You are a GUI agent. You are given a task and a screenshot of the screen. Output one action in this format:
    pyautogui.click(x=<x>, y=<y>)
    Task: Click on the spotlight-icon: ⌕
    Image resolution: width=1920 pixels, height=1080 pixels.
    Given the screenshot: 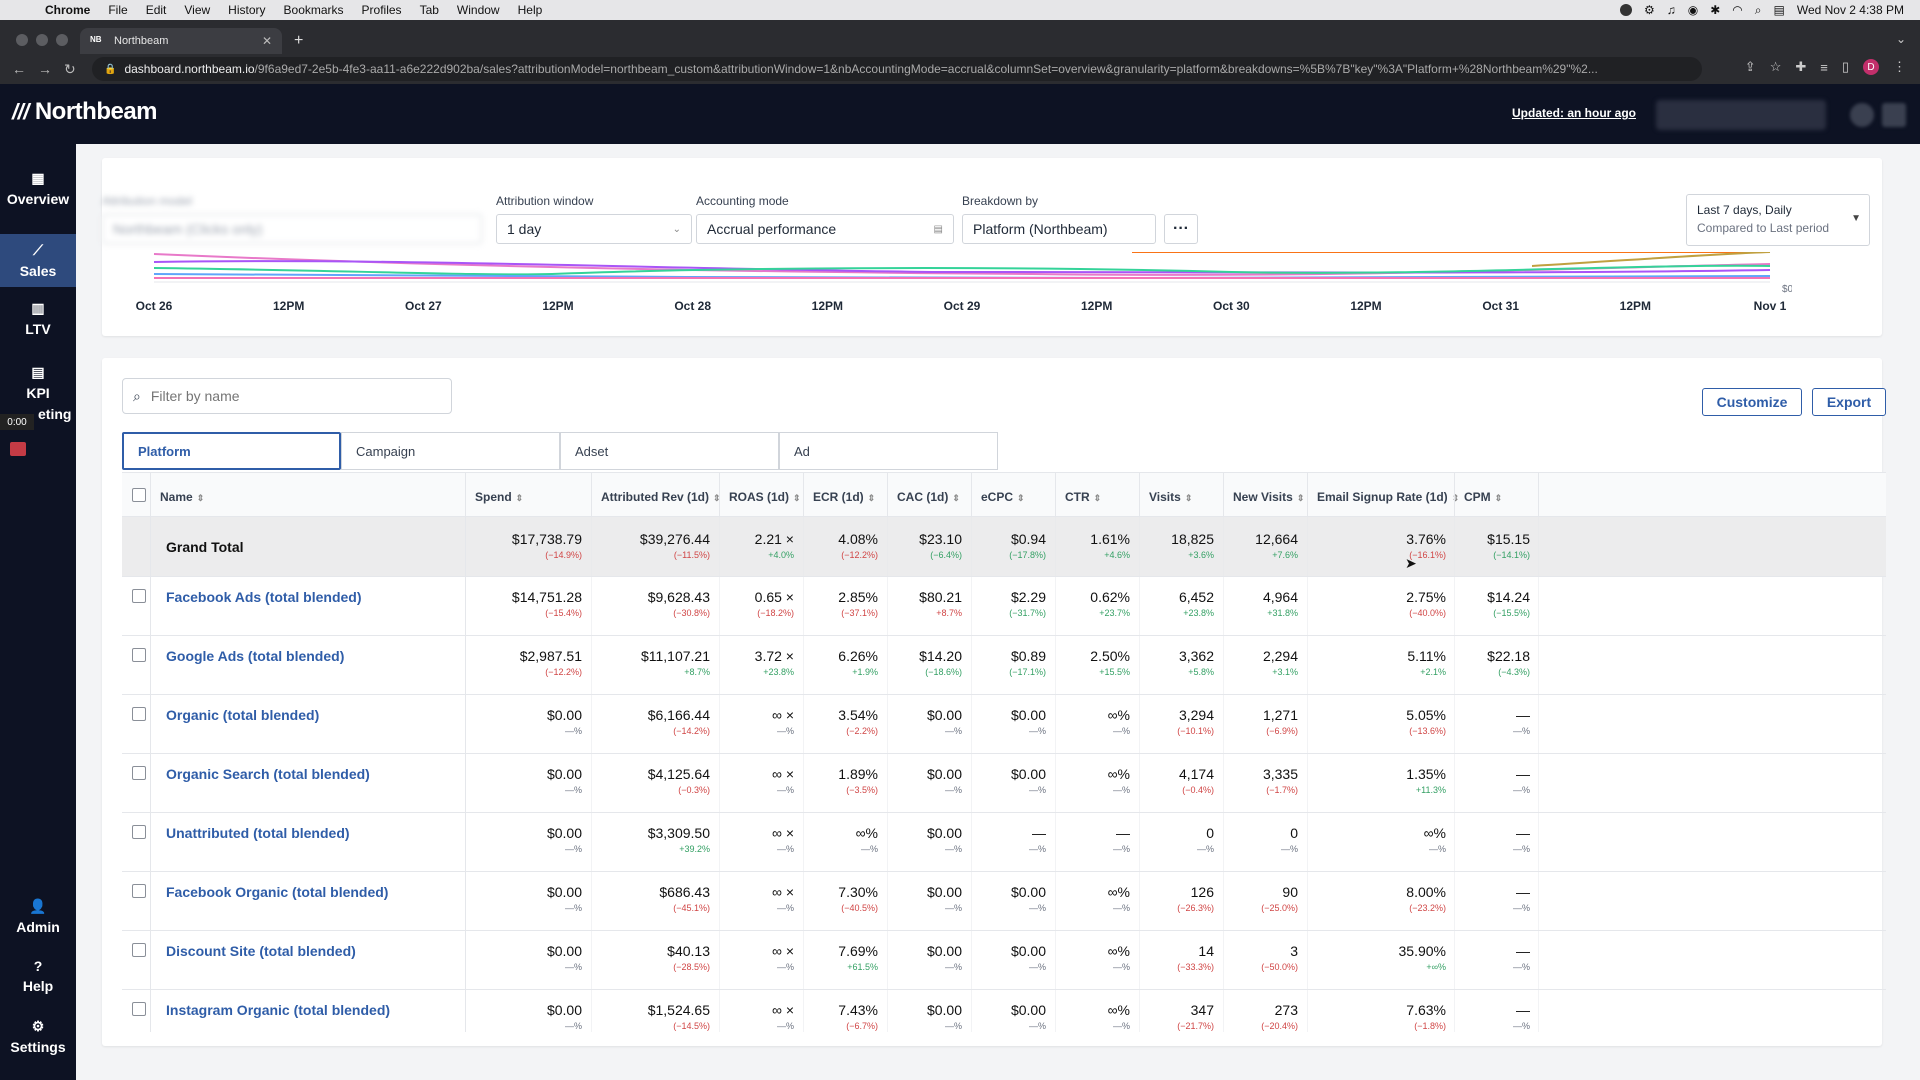 What is the action you would take?
    pyautogui.click(x=1758, y=9)
    